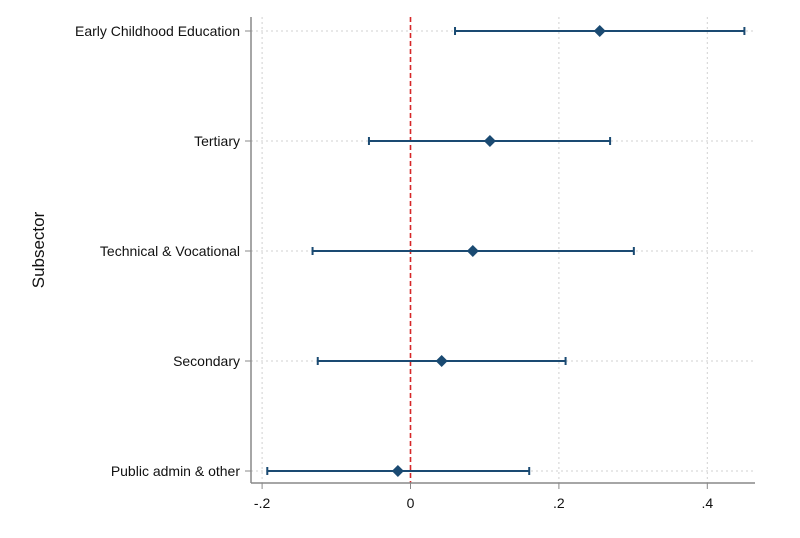 The image size is (800, 538). I want to click on x-tick-label: .2, so click(559, 503).